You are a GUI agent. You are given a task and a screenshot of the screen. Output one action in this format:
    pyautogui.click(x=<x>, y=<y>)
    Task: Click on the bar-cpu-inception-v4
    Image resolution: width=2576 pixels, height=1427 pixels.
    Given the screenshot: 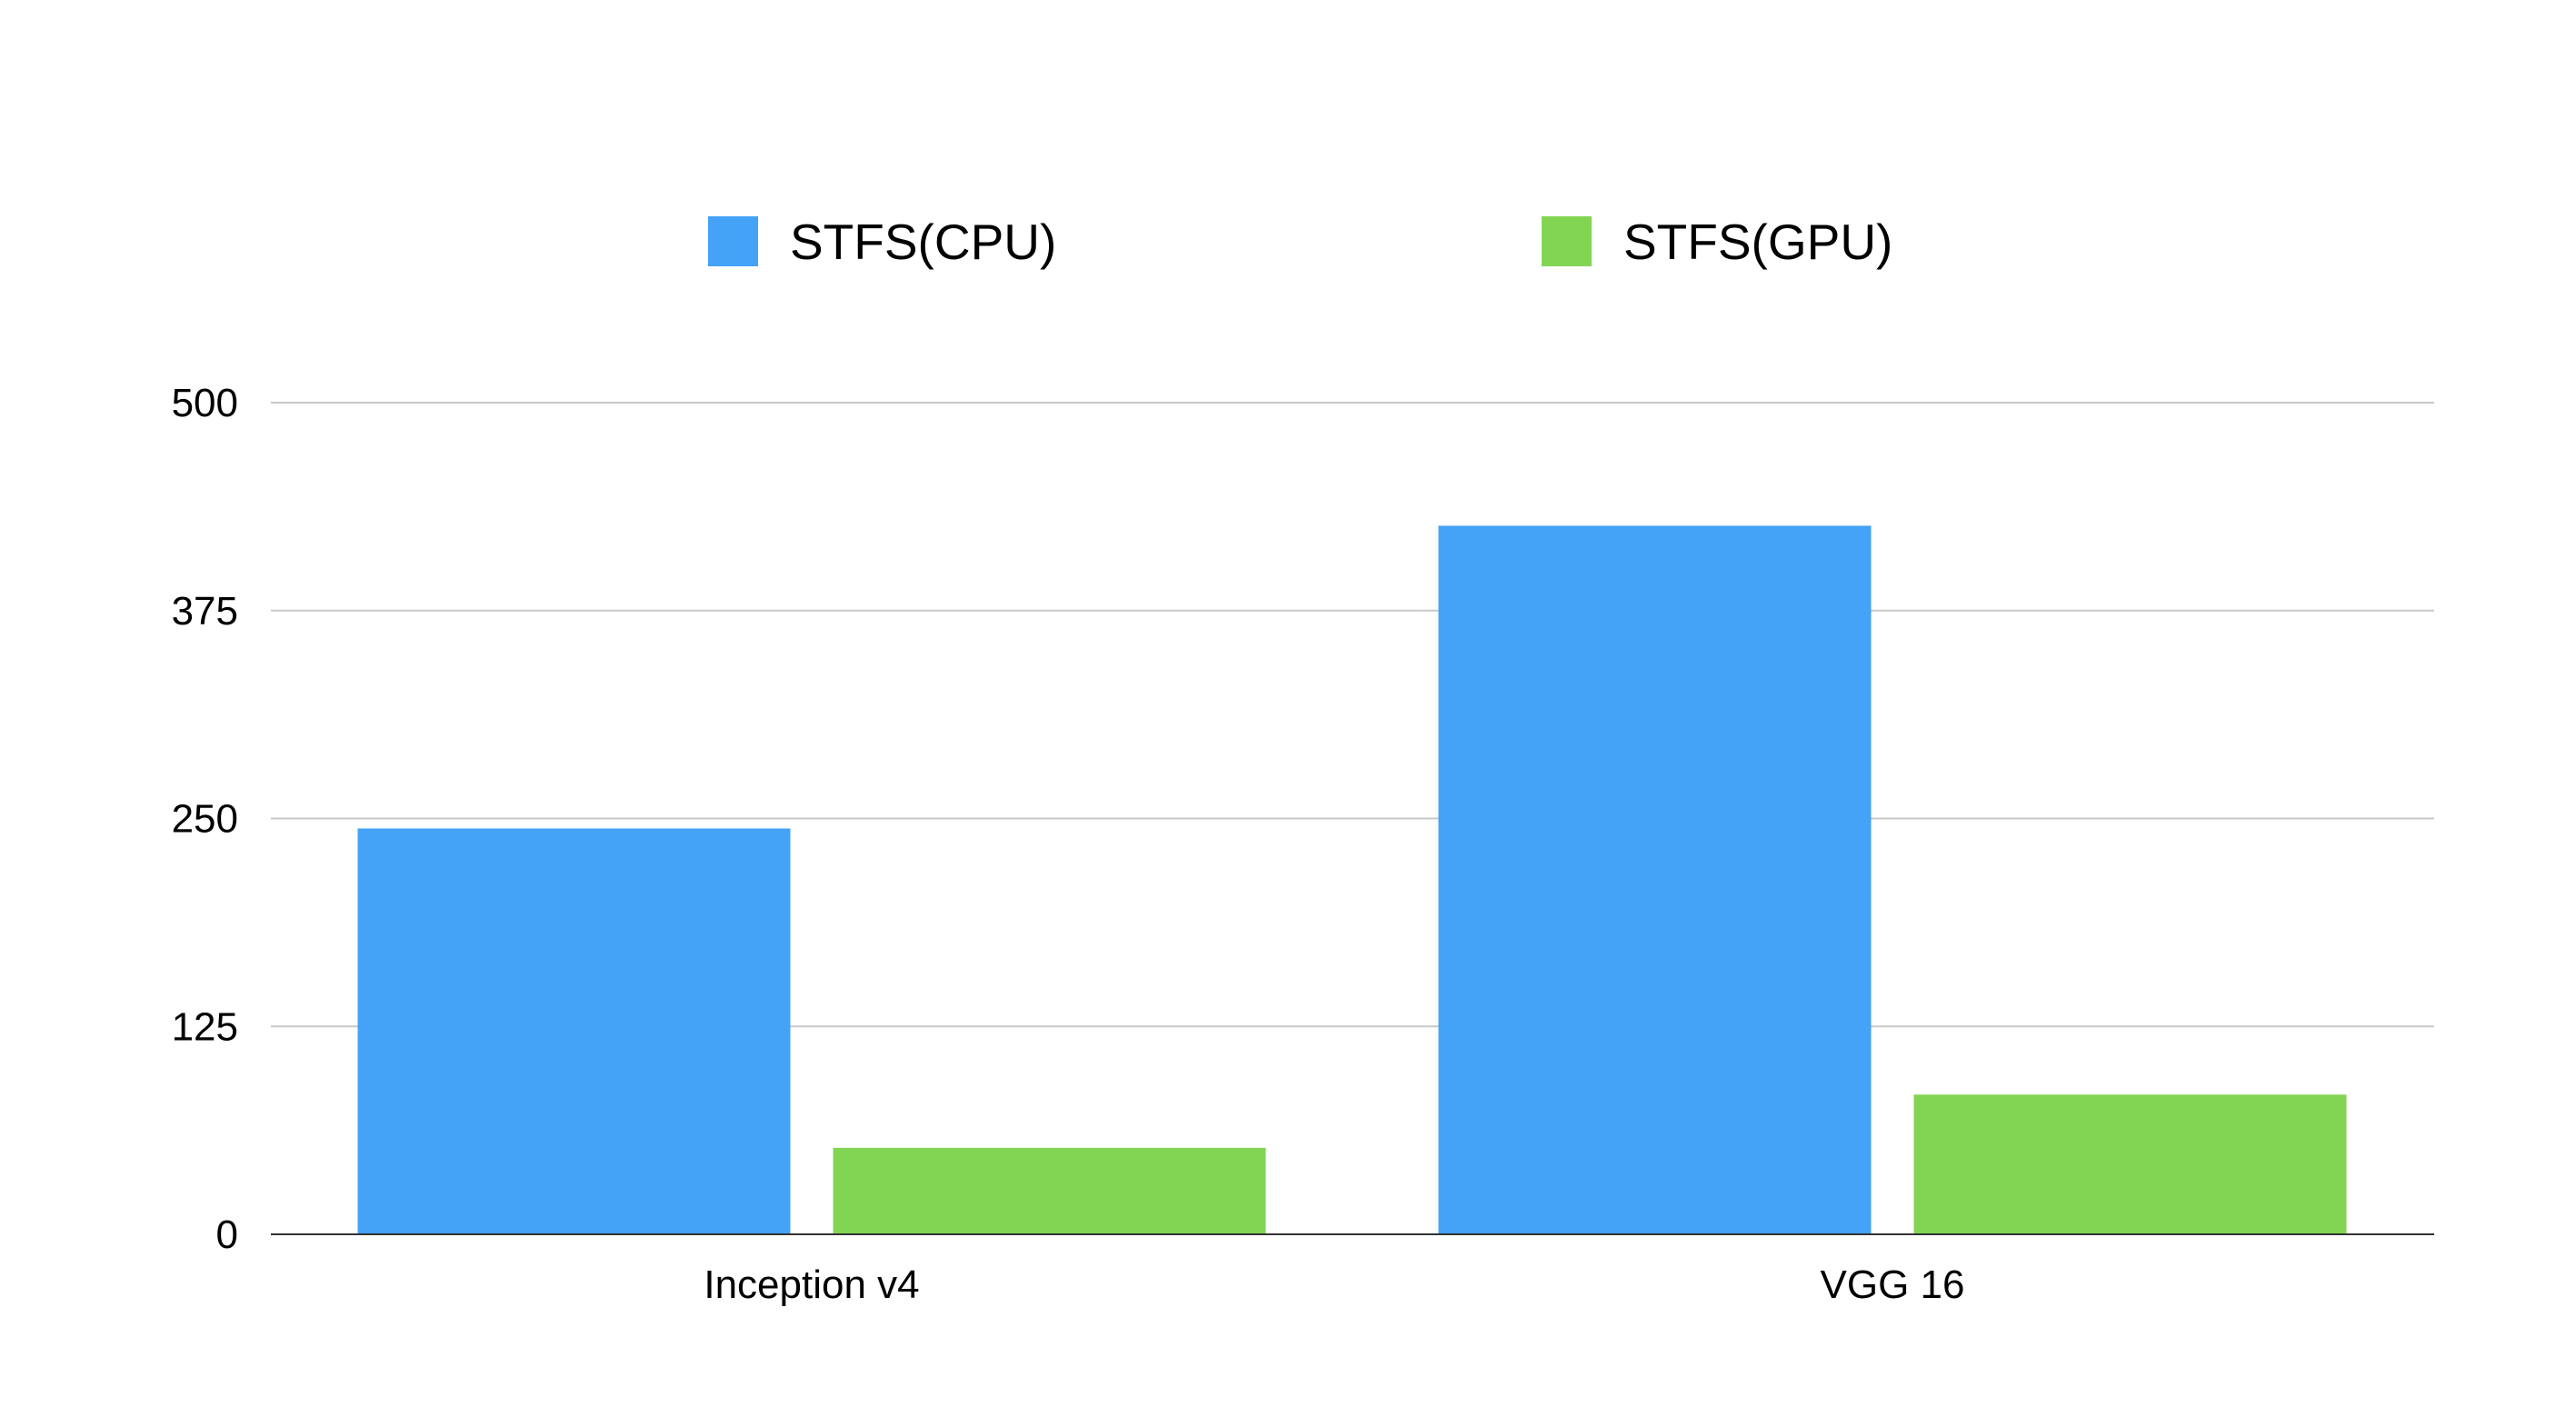 What is the action you would take?
    pyautogui.click(x=574, y=1031)
    